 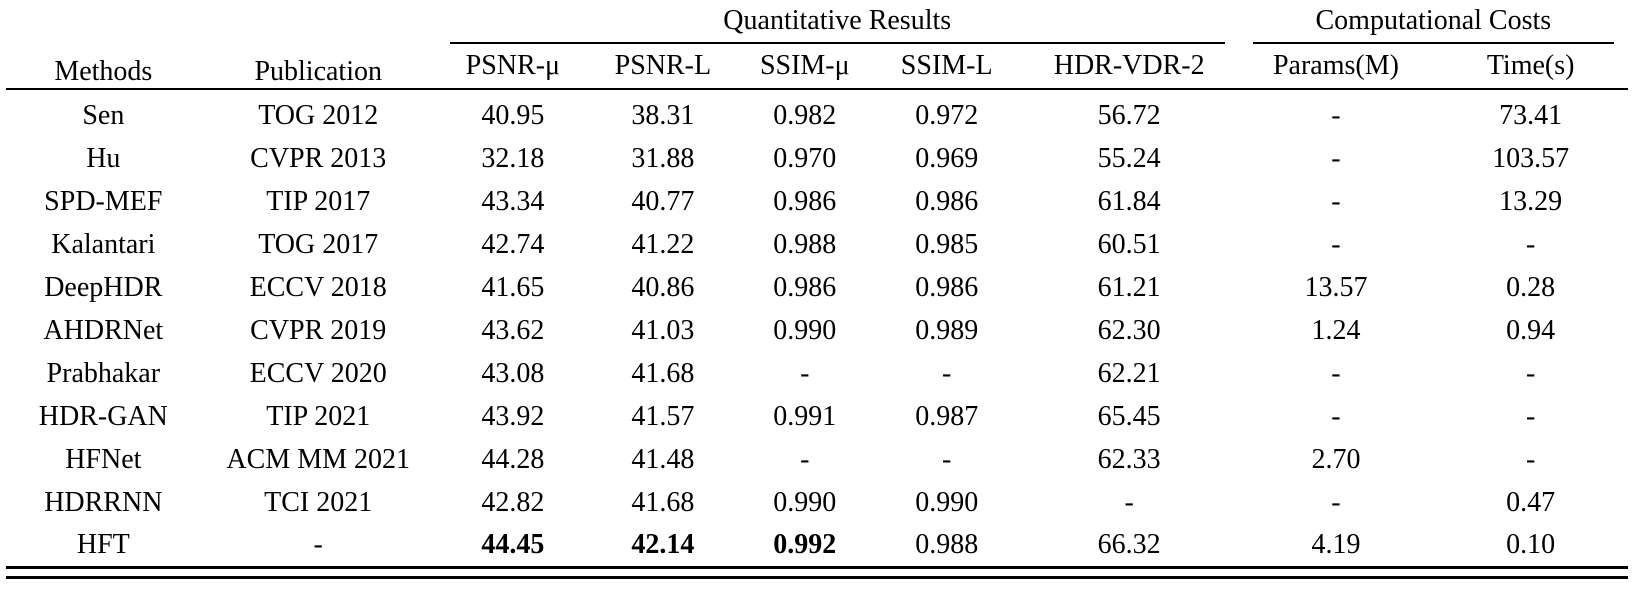 I want to click on value-cell: 32.18, so click(x=513, y=158).